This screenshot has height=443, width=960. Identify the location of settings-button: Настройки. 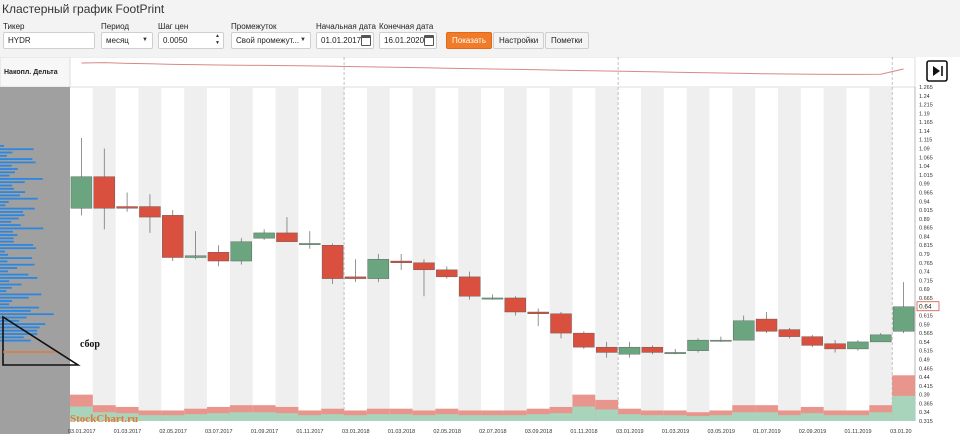
(519, 40).